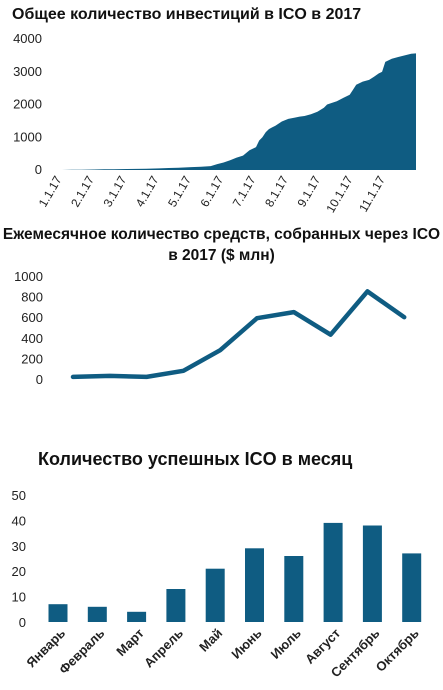 The width and height of the screenshot is (443, 690). What do you see at coordinates (19, 546) in the screenshot?
I see `y-tick-label: 30` at bounding box center [19, 546].